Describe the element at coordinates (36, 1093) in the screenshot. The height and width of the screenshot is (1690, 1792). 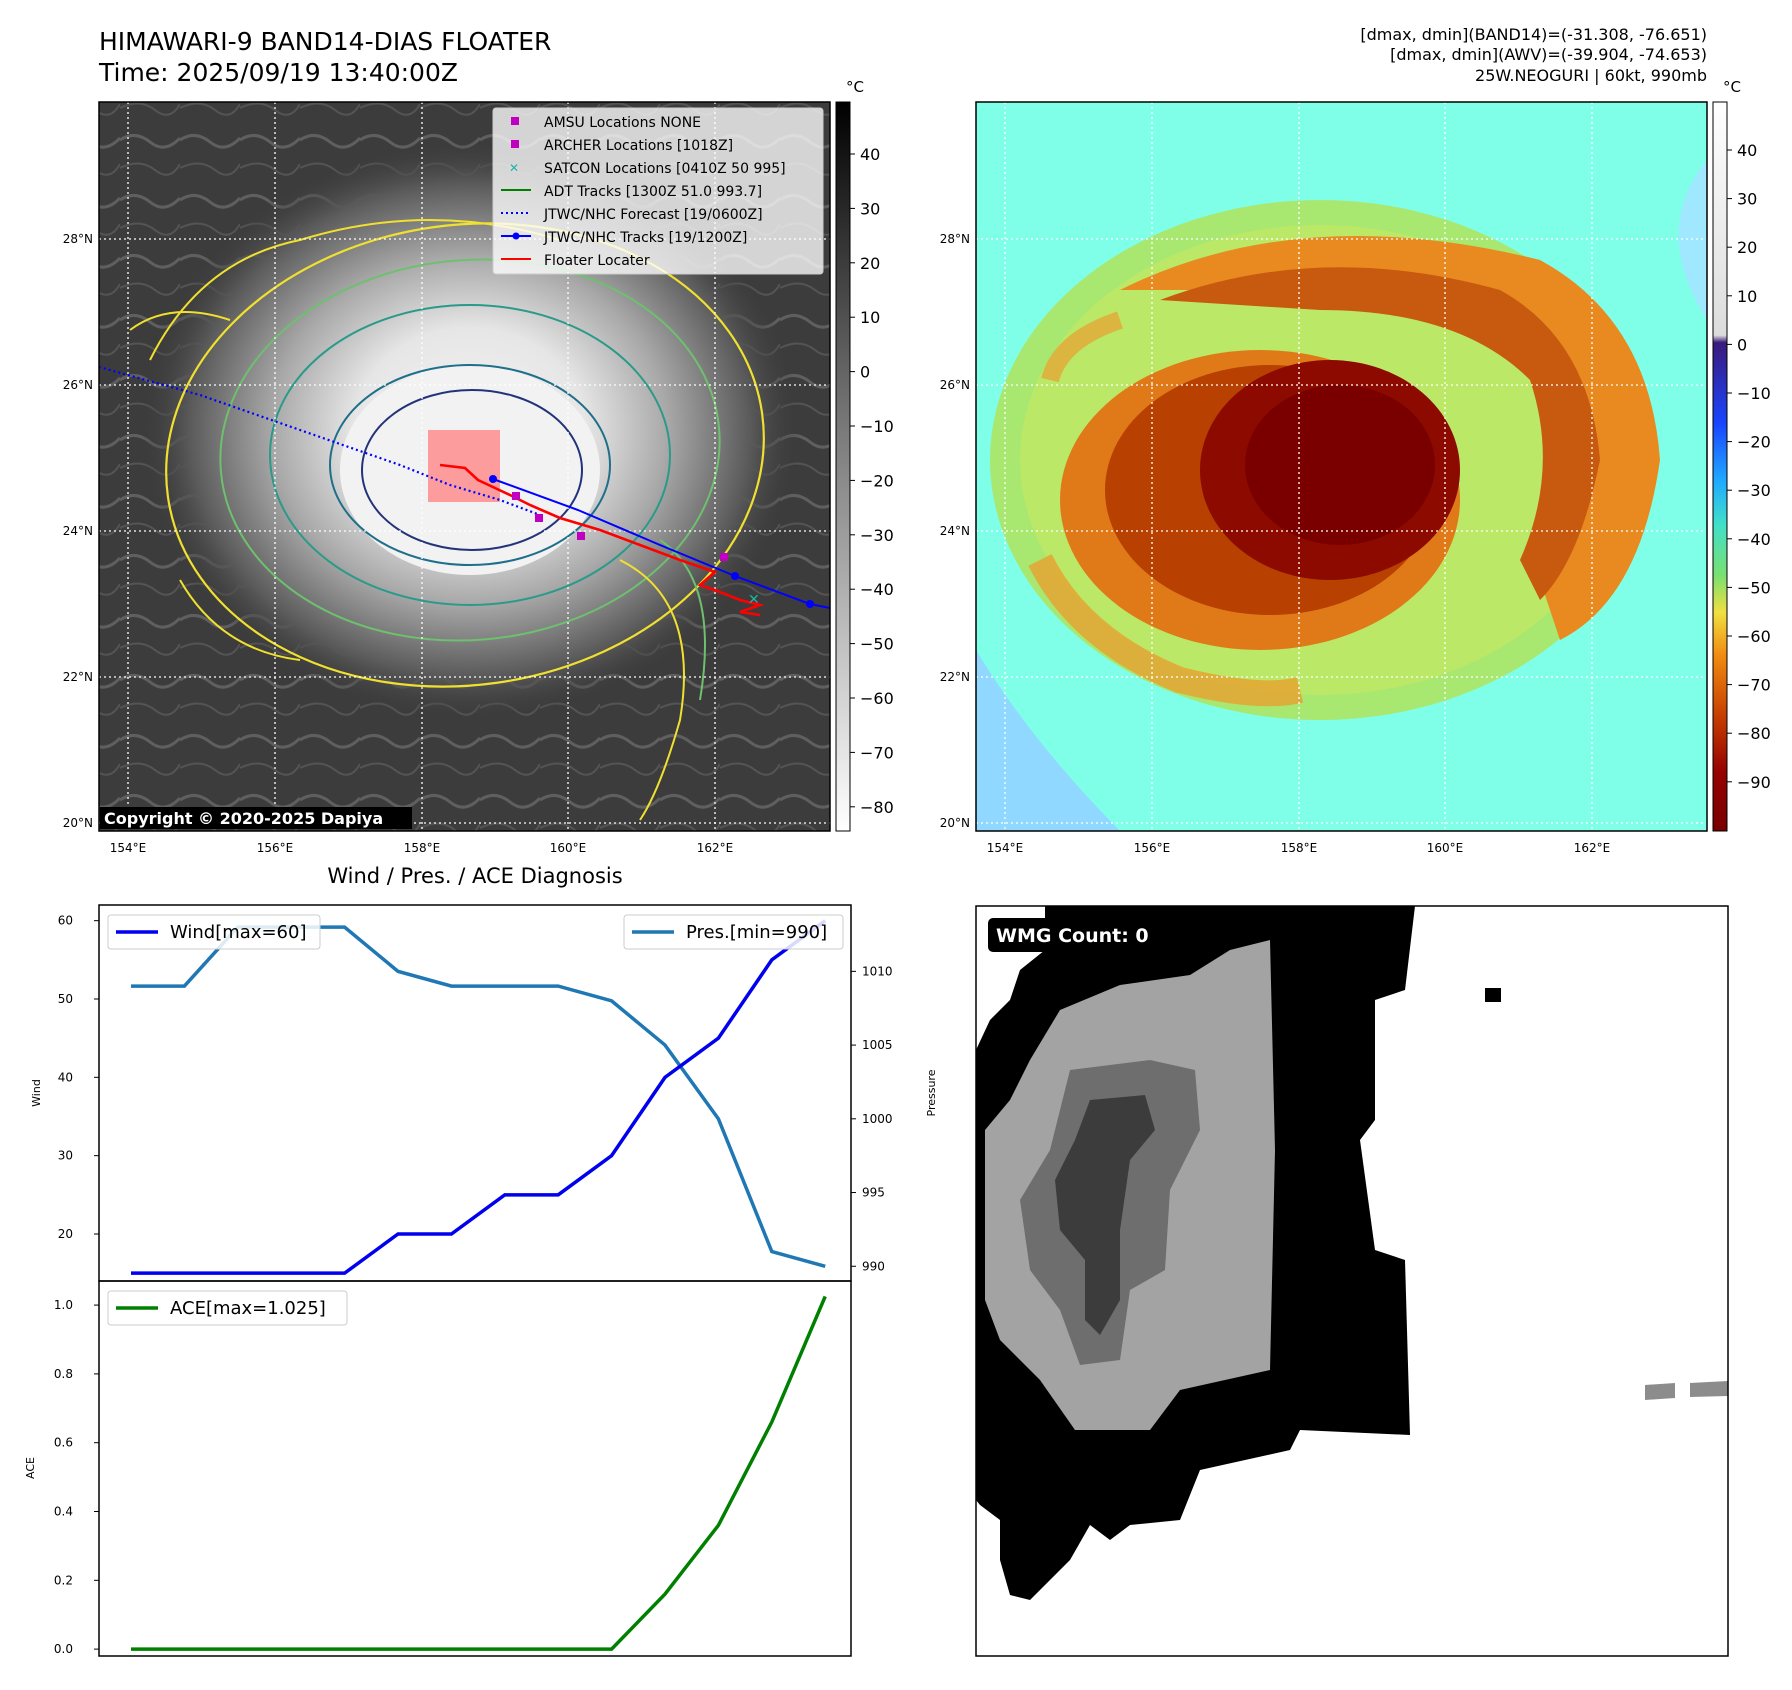
I see `wind-ylabel: Wind` at that location.